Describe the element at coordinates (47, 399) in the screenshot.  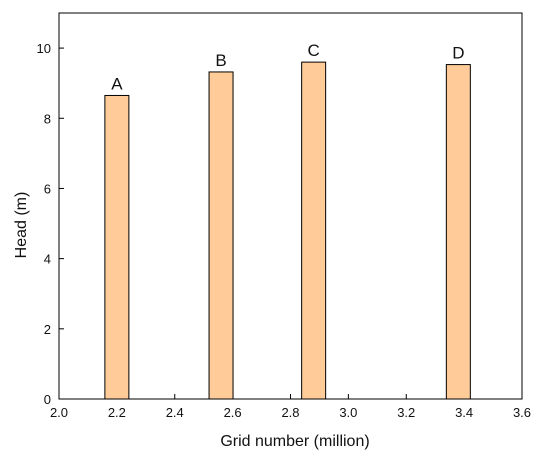
I see `y-tick-label: 0` at that location.